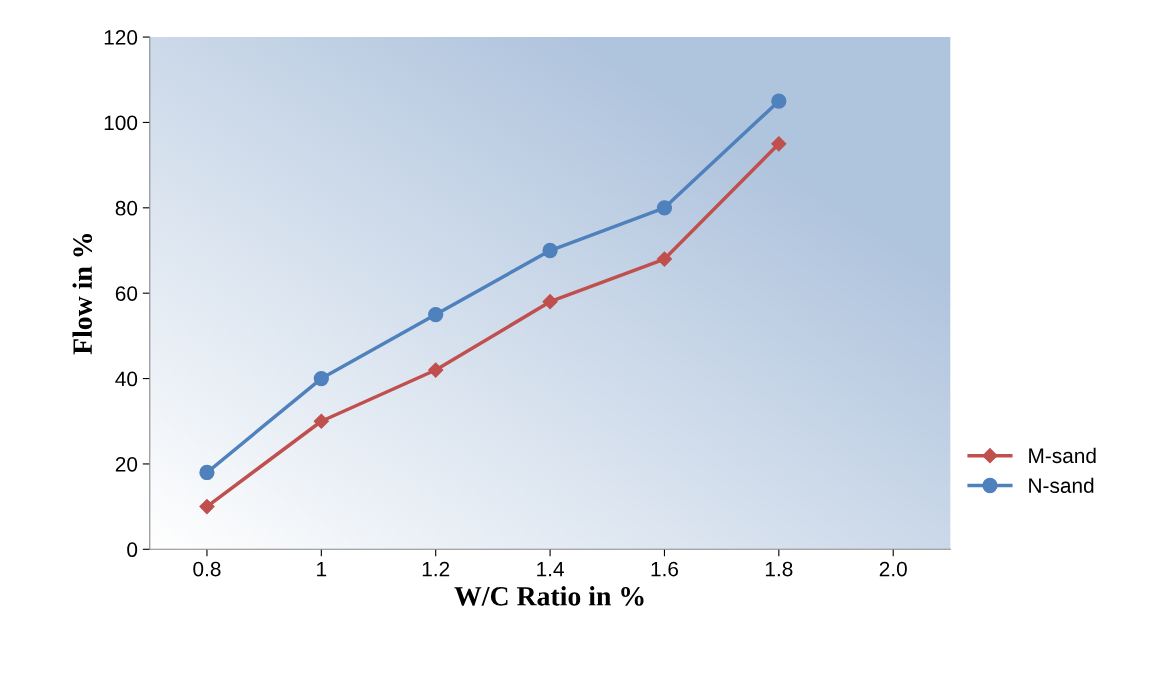  I want to click on y-tick-label: 120, so click(121, 37).